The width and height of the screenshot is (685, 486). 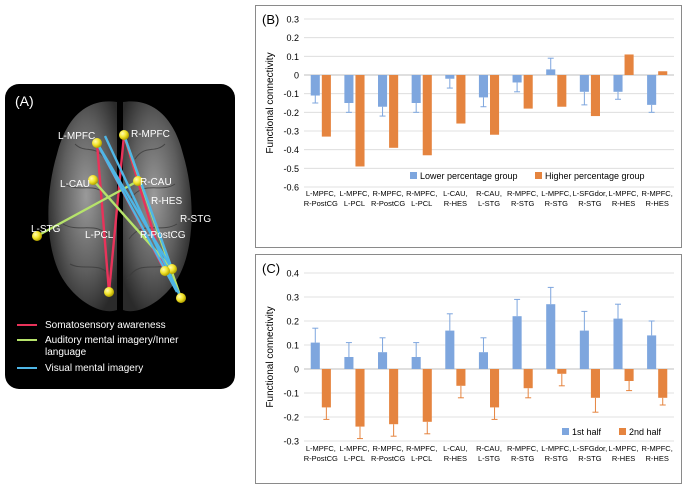 What do you see at coordinates (587, 432) in the screenshot?
I see `legend-label: 1st half` at bounding box center [587, 432].